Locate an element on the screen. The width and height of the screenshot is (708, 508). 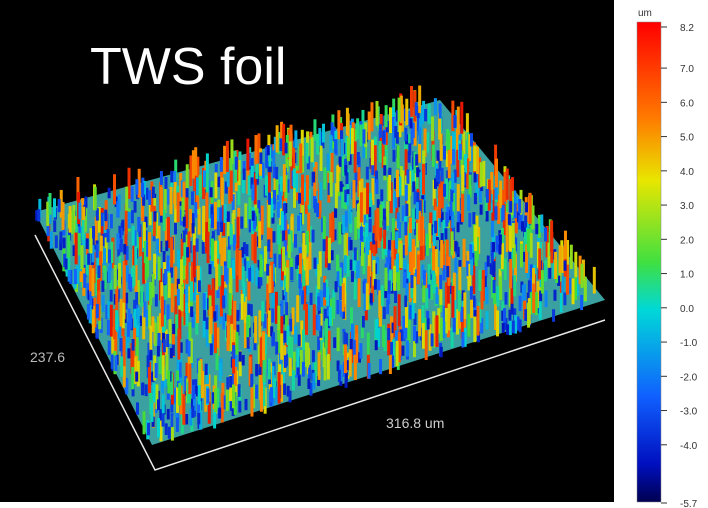
y-extent-label: 237.6 is located at coordinates (47, 357).